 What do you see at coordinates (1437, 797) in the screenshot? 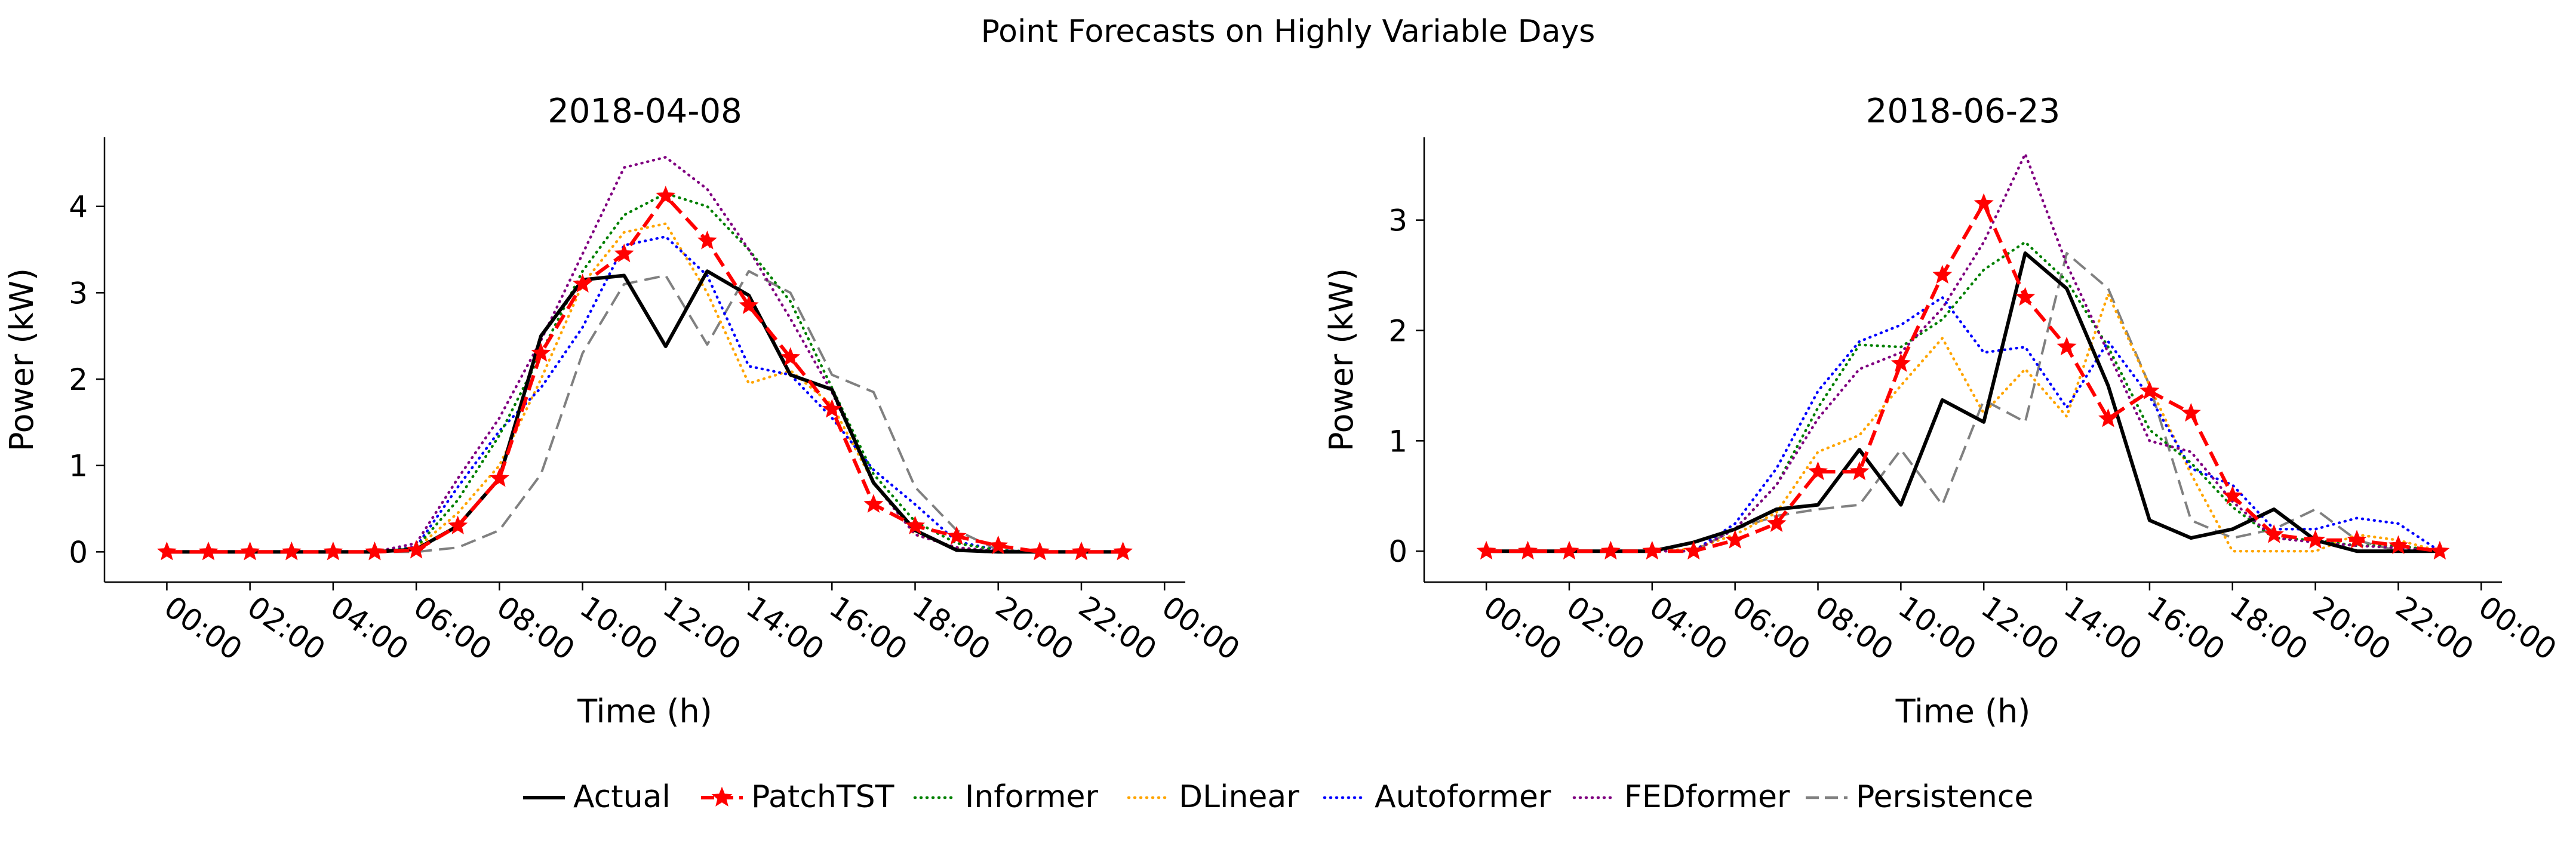
I see `legend-item-autoformer: Autoformer` at bounding box center [1437, 797].